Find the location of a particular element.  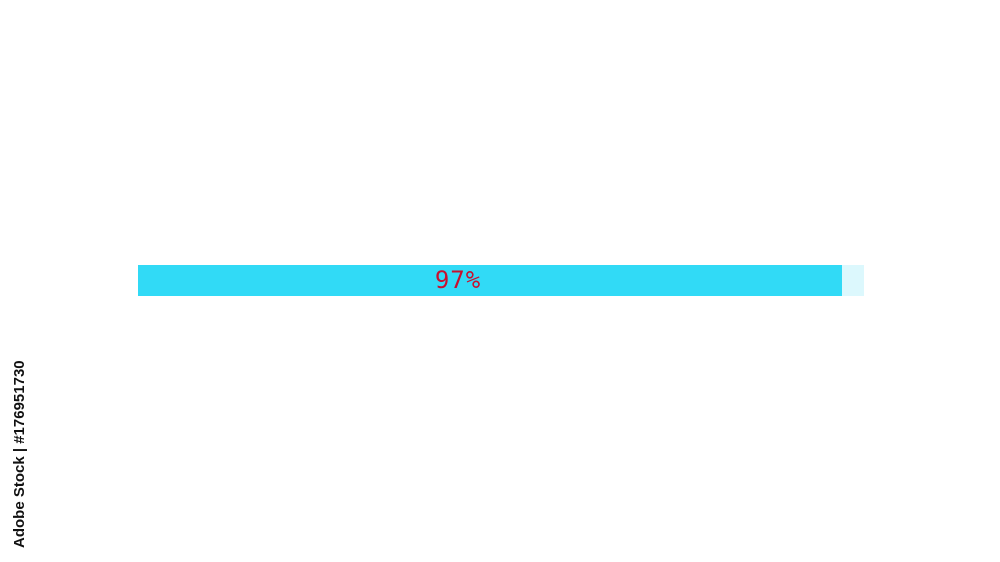

progress-bar: 97% is located at coordinates (501, 280).